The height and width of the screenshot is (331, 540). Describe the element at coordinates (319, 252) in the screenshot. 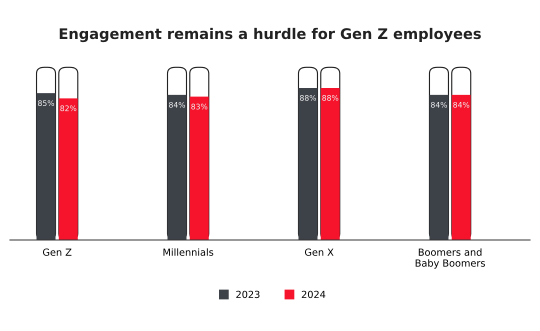

I see `x-tick-label: Gen X` at that location.